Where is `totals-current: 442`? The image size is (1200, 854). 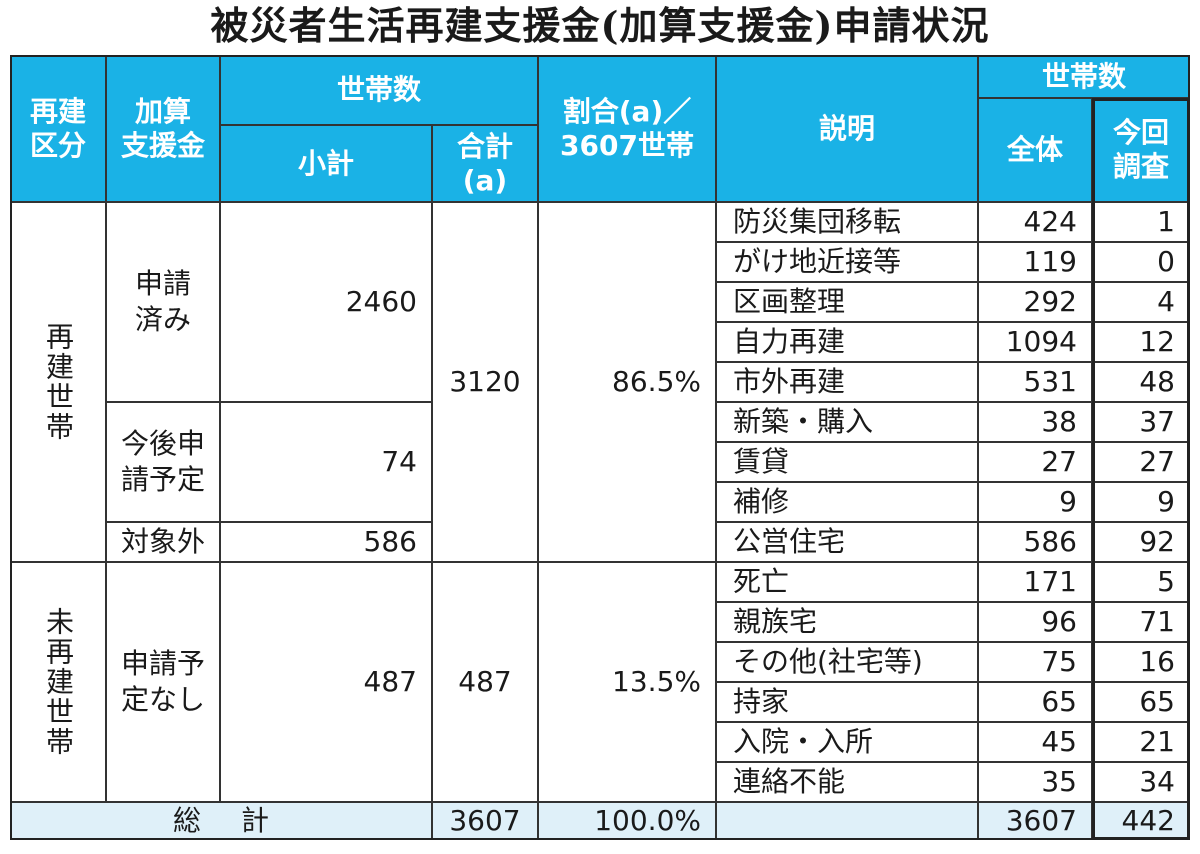
totals-current: 442 is located at coordinates (1141, 821).